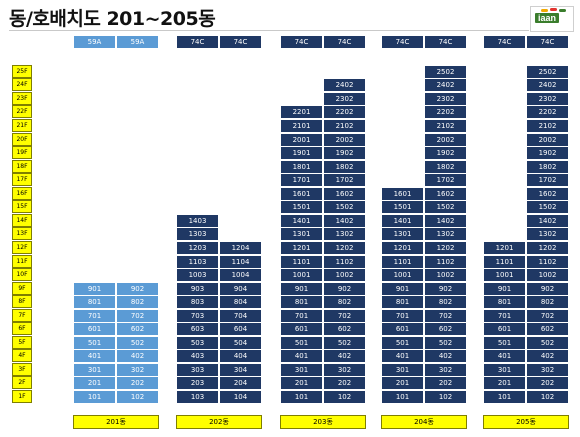 This screenshot has height=437, width=580. Describe the element at coordinates (301, 126) in the screenshot. I see `unit-cell: 2101` at that location.